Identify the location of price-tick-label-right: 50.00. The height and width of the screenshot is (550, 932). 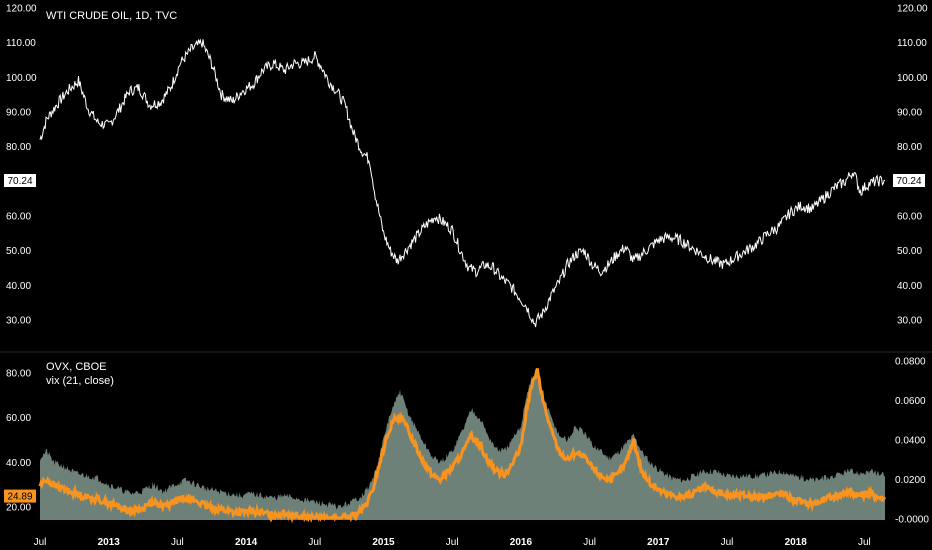
(909, 251).